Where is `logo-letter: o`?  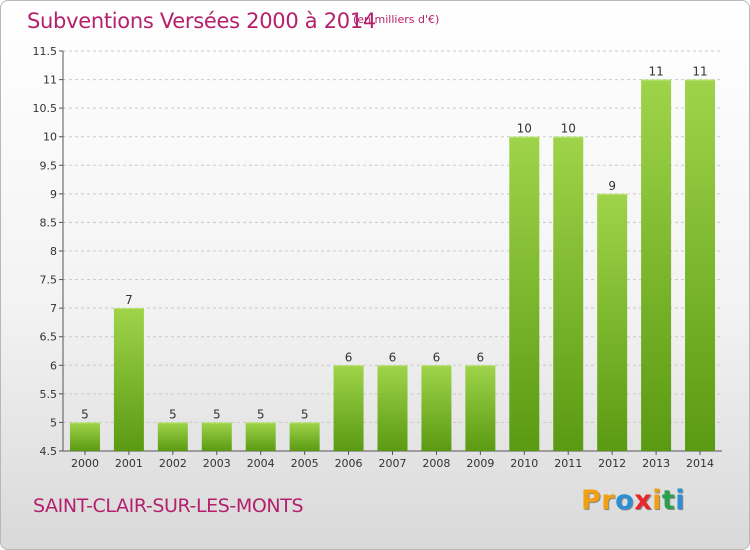
logo-letter: o is located at coordinates (625, 500).